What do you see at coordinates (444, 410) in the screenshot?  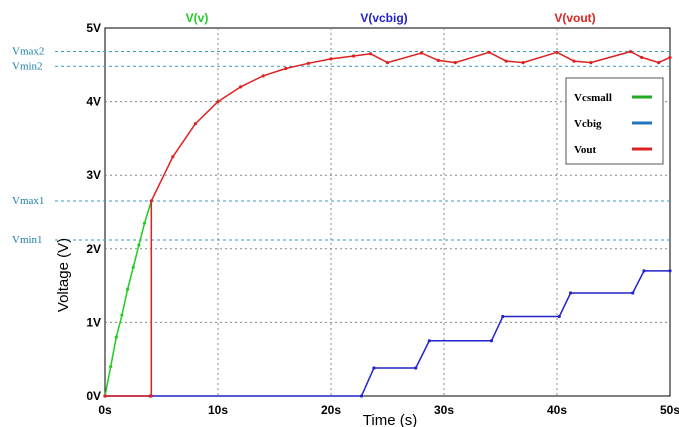 I see `x-tick-label: 30s` at bounding box center [444, 410].